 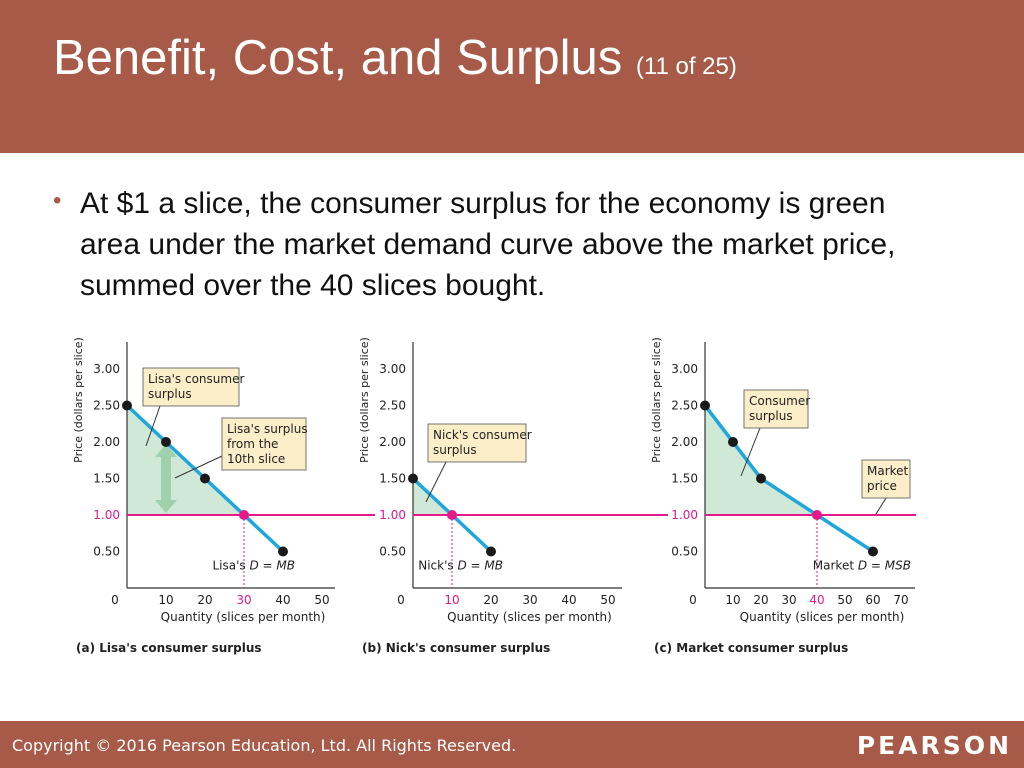 What do you see at coordinates (437, 566) in the screenshot?
I see `curve-label-name: Nick's` at bounding box center [437, 566].